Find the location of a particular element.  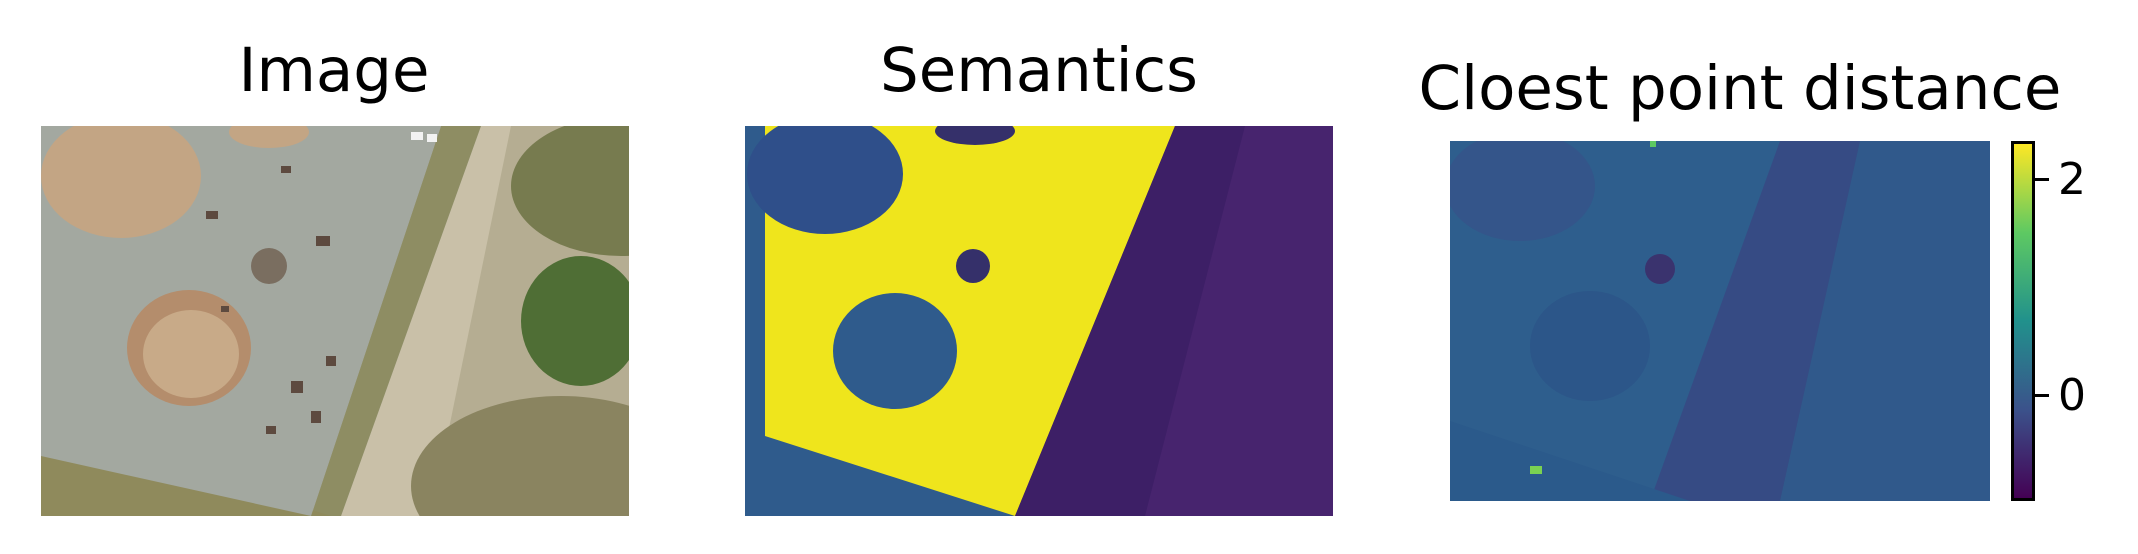

image-panel-title: Image is located at coordinates (334, 70).